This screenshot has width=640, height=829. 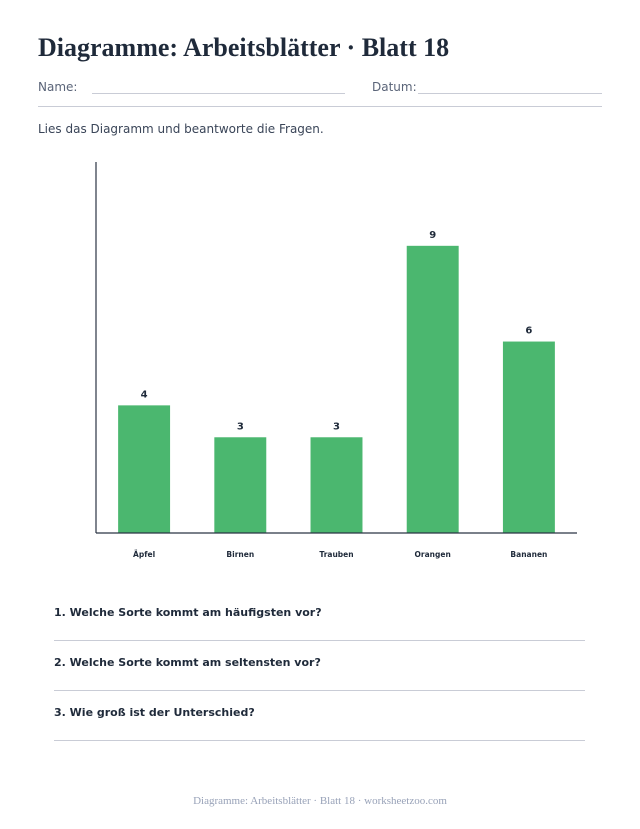 What do you see at coordinates (144, 394) in the screenshot?
I see `data-label-1: 4` at bounding box center [144, 394].